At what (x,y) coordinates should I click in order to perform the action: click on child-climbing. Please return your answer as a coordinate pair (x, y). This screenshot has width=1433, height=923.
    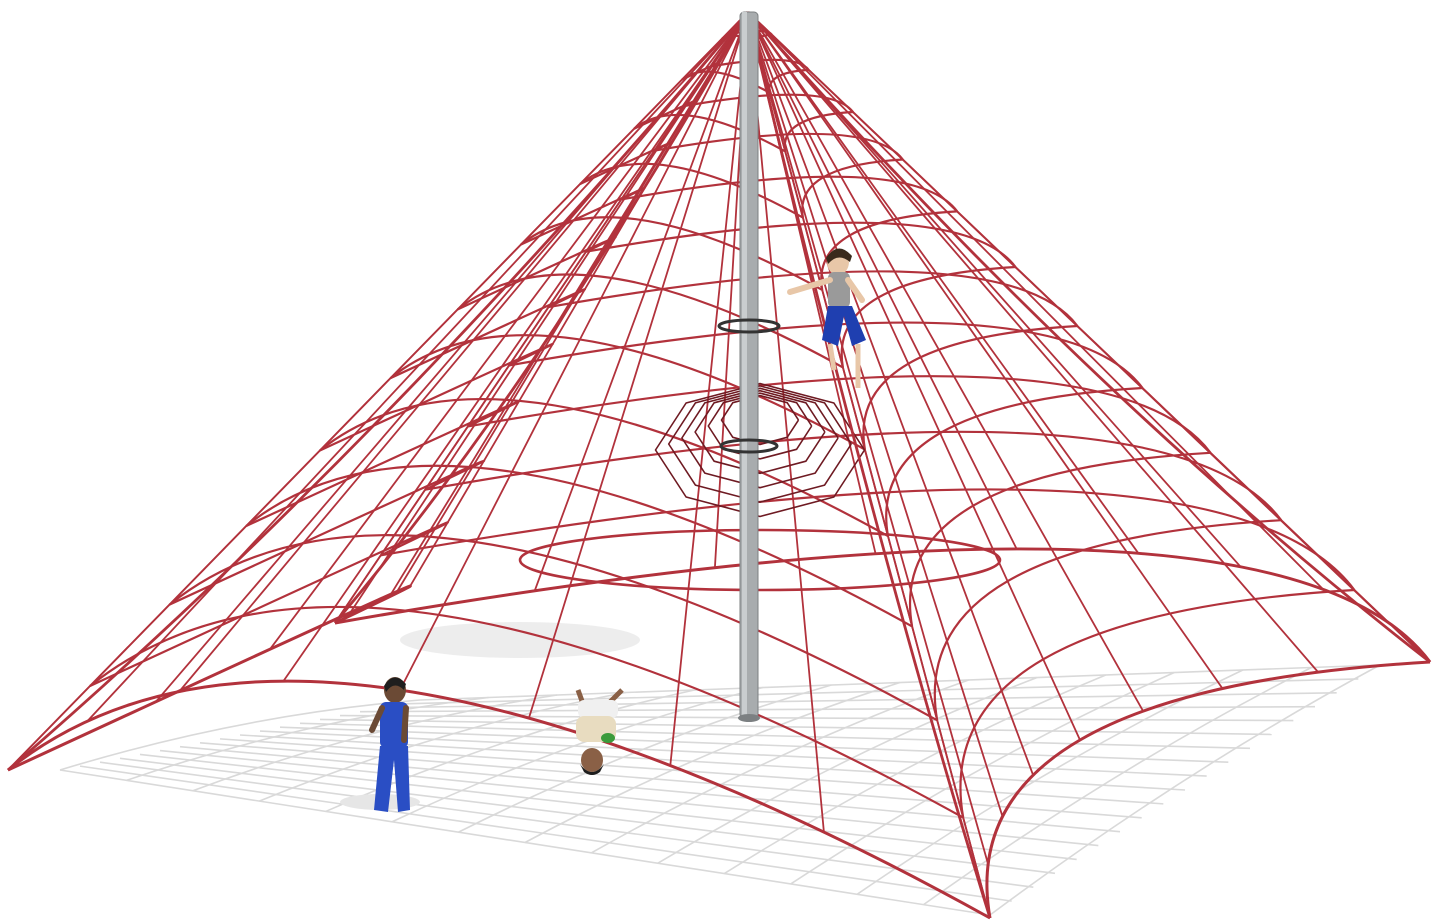
    Looking at the image, I should click on (826, 318).